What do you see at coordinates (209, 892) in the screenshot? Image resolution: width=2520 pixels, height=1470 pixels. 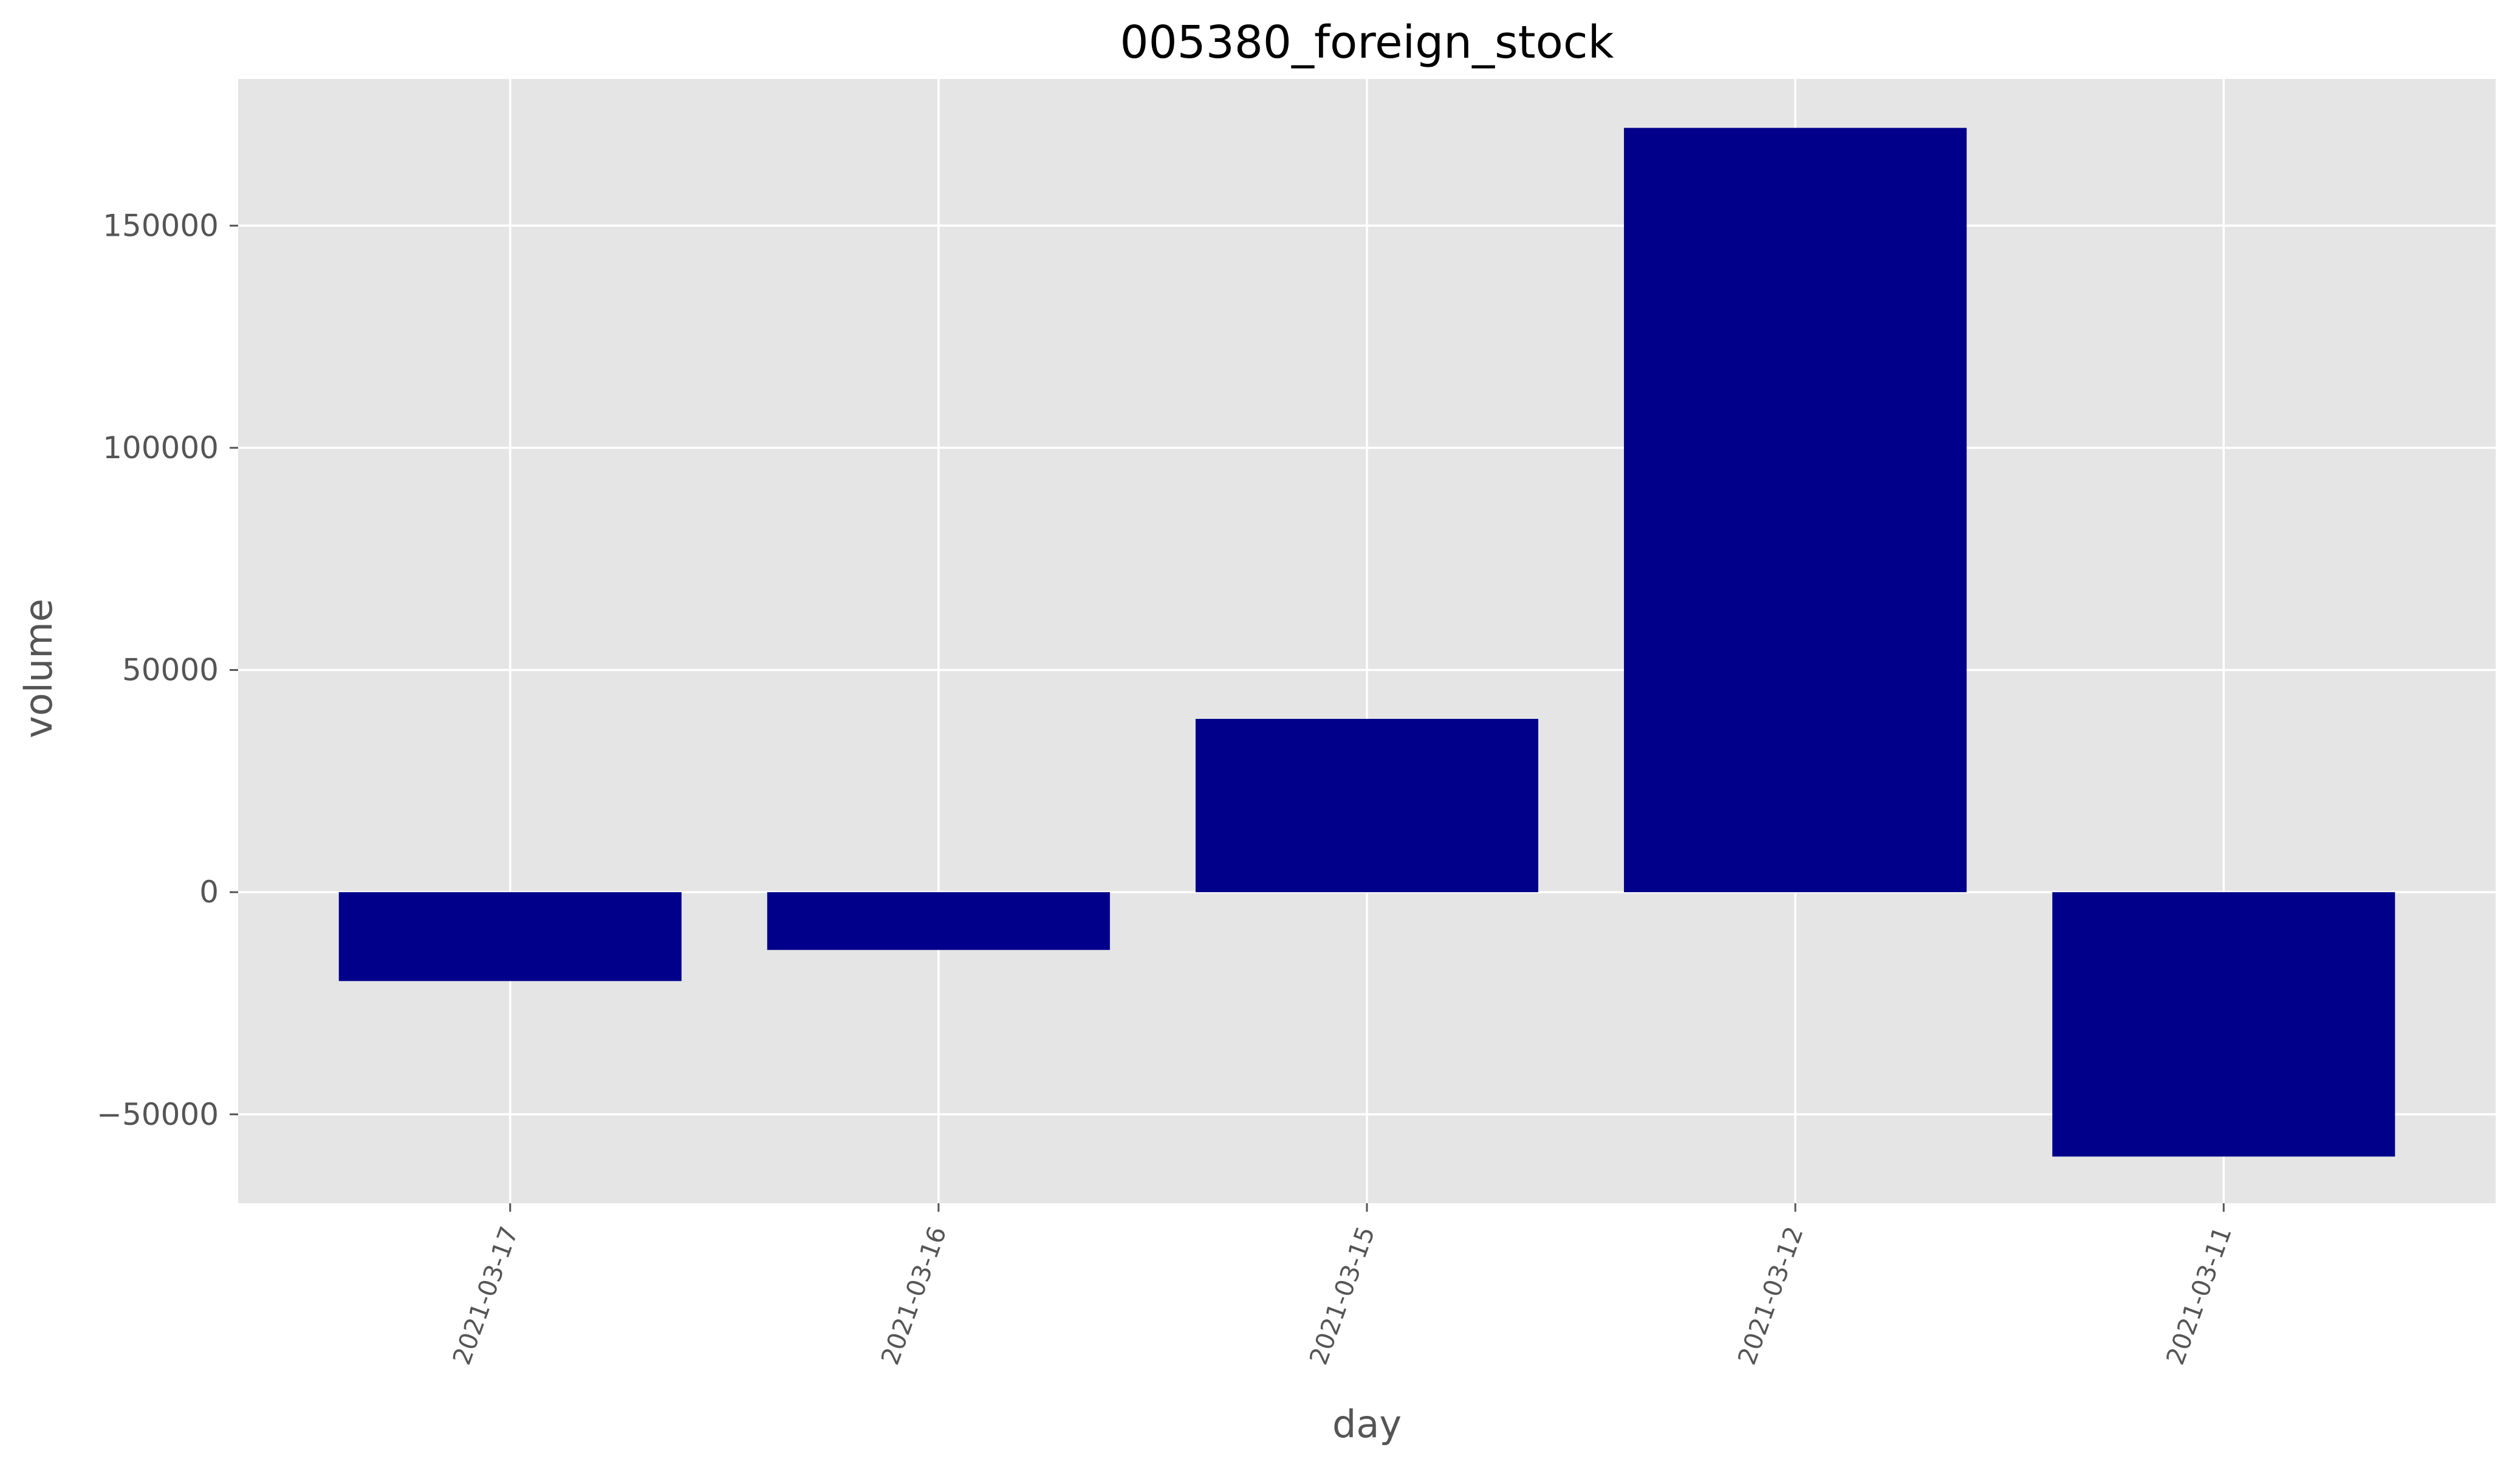 I see `y-tick-label: 0` at bounding box center [209, 892].